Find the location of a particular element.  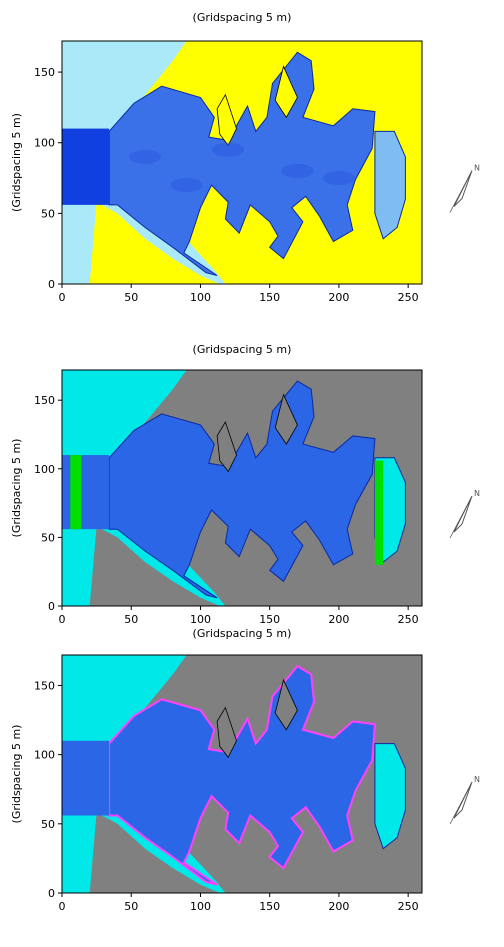

y-axis-label-3: (Gridspacing 5 m) is located at coordinates (16, 774).